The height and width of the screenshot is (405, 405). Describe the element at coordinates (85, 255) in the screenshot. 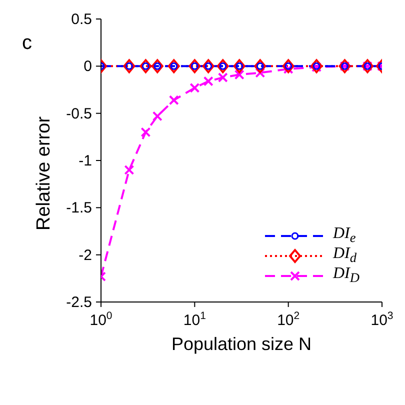

I see `y-tick-label: -2` at that location.